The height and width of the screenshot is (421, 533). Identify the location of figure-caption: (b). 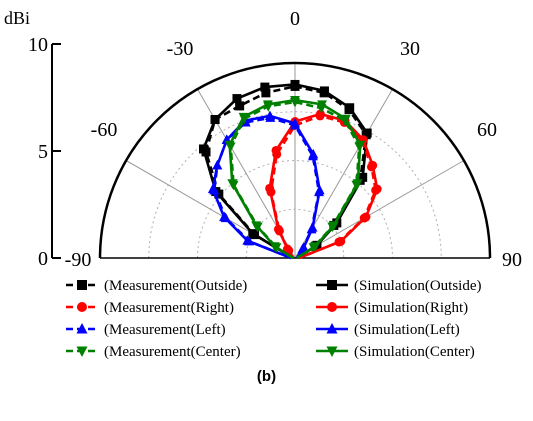
(266, 376).